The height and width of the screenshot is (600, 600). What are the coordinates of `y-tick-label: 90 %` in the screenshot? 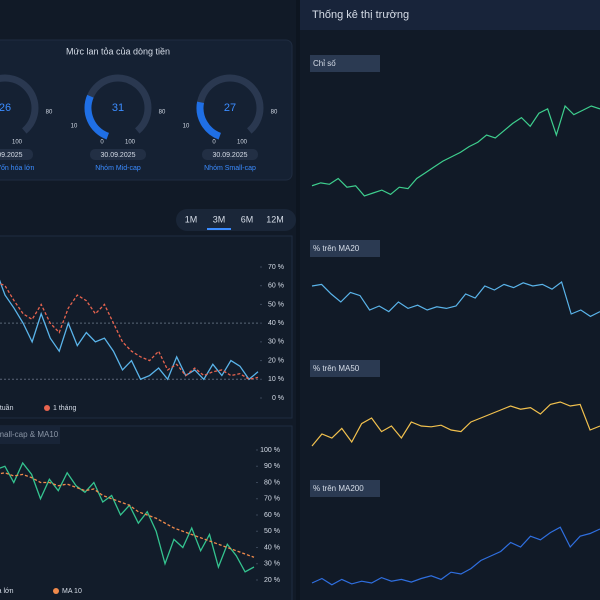 It's located at (272, 466).